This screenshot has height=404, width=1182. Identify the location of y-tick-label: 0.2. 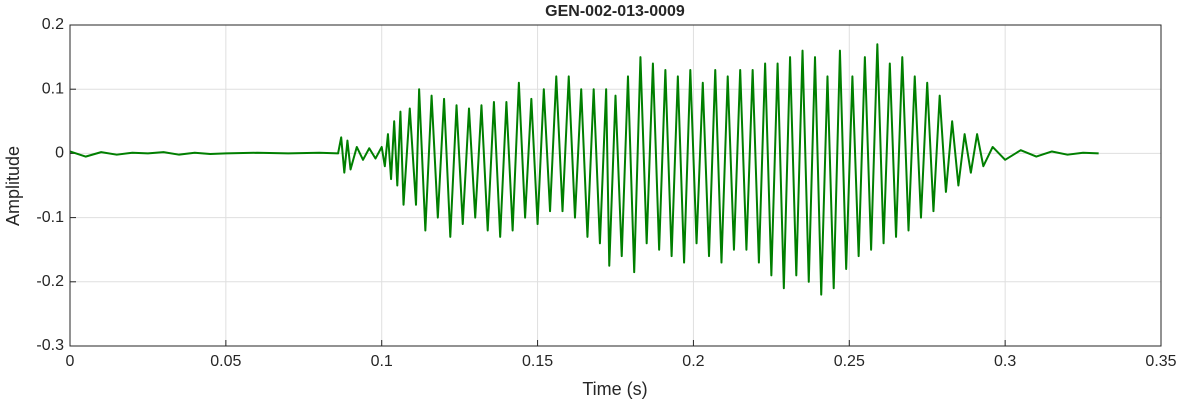
(53, 24).